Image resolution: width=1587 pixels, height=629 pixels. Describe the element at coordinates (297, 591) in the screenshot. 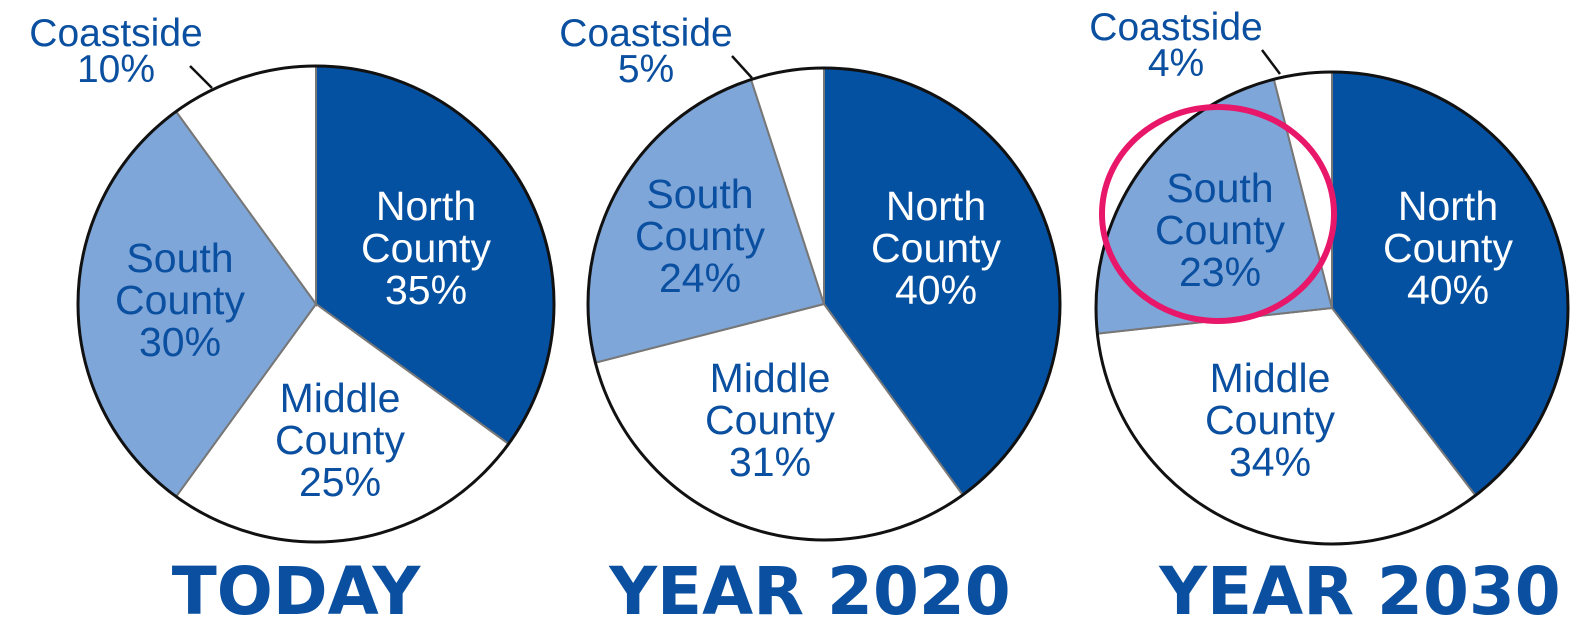

I see `pie-title: TODAY` at that location.